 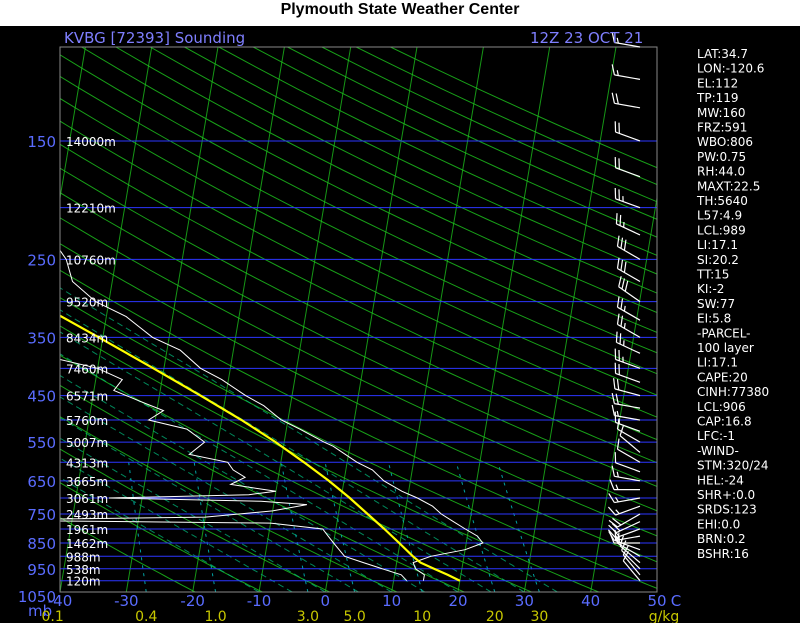 What do you see at coordinates (727, 510) in the screenshot?
I see `stat-line: SRDS:123` at bounding box center [727, 510].